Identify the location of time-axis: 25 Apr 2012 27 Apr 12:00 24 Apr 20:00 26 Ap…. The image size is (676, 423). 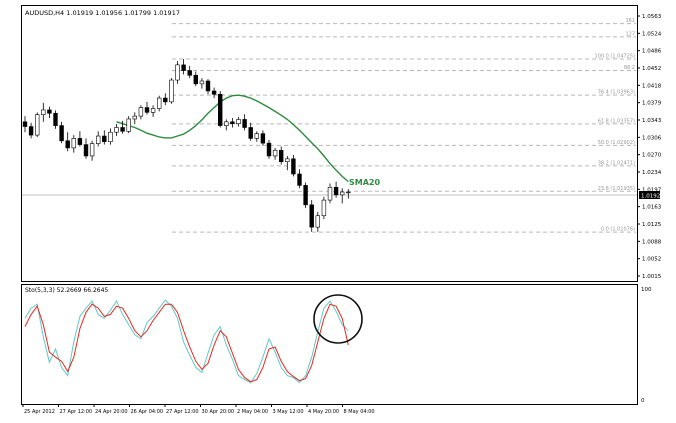
(198, 409).